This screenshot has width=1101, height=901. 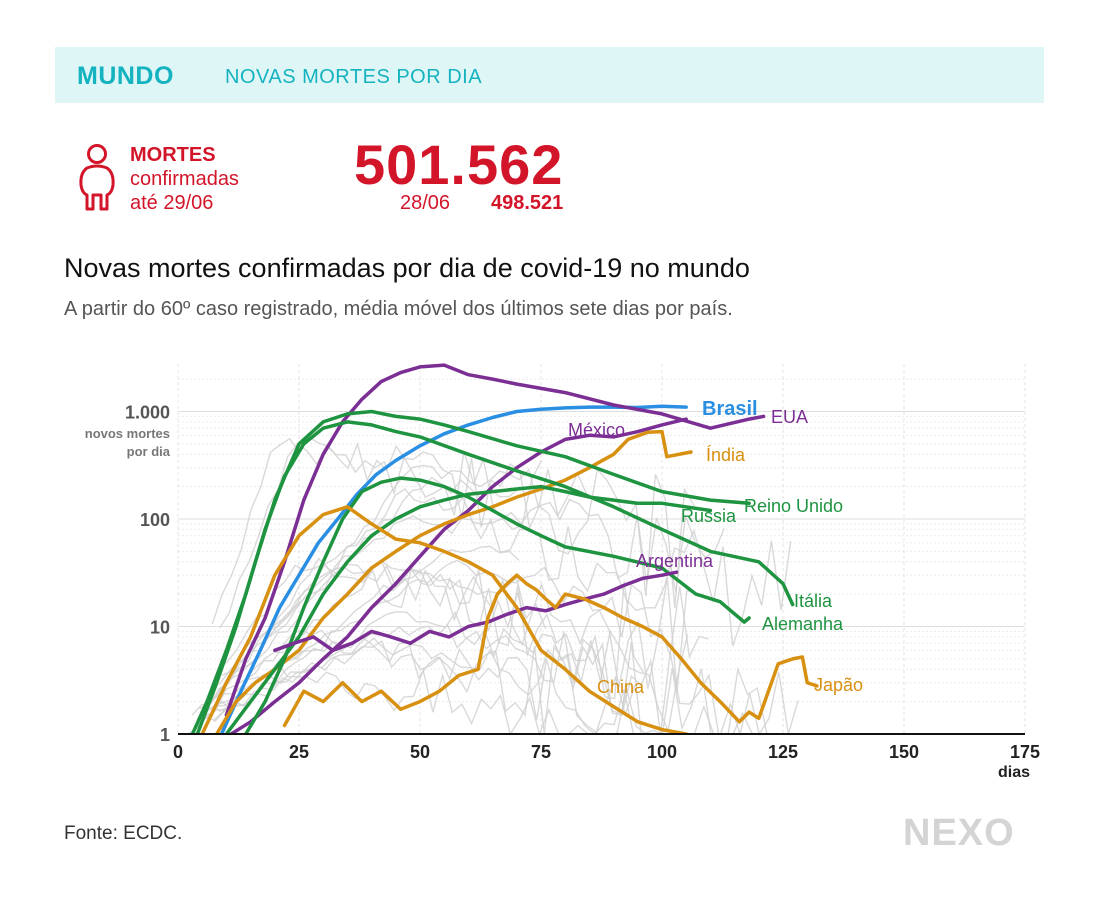 What do you see at coordinates (172, 203) in the screenshot?
I see `kpi-label-line3: até 29/06` at bounding box center [172, 203].